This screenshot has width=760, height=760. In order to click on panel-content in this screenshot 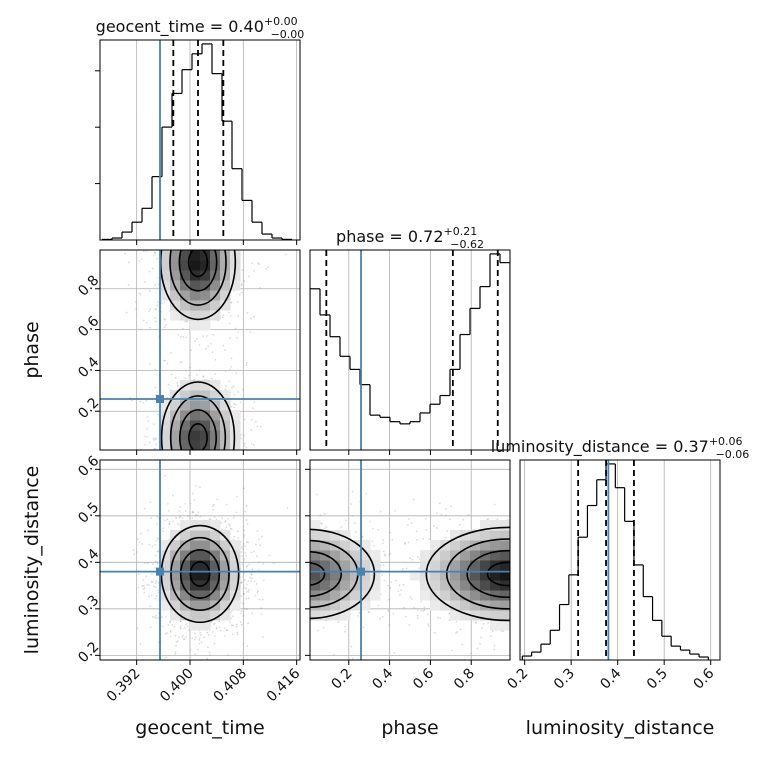, I will do `click(197, 140)`.